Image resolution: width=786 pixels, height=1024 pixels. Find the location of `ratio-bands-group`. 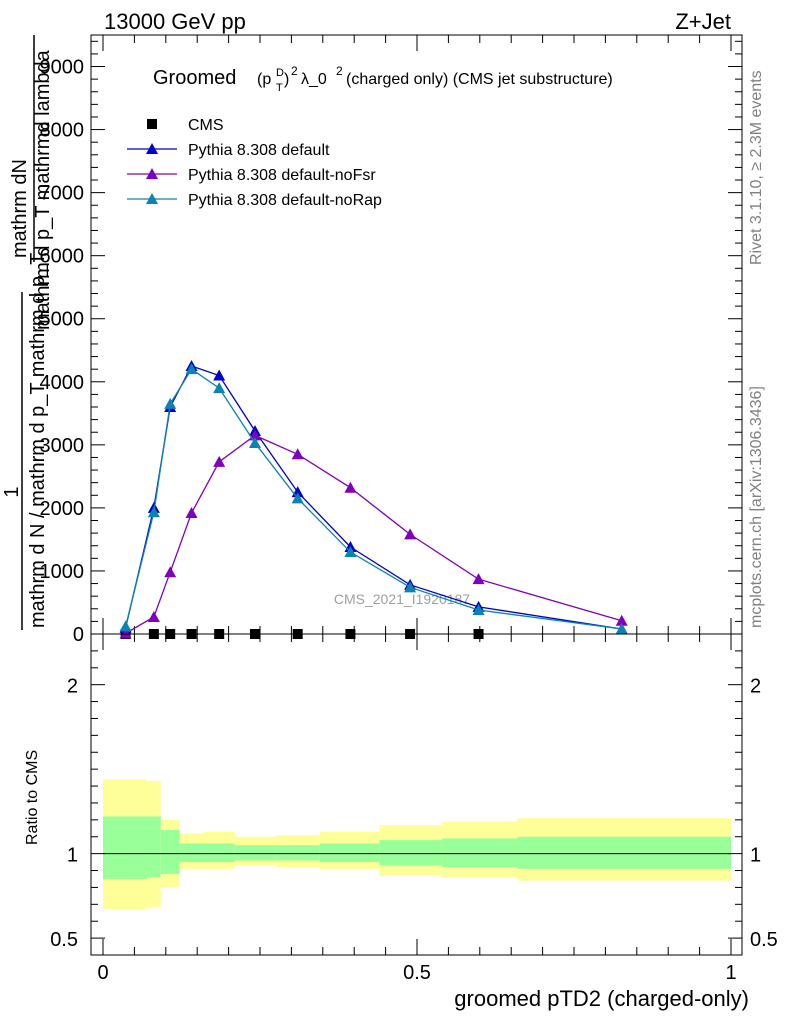

ratio-bands-group is located at coordinates (417, 844).